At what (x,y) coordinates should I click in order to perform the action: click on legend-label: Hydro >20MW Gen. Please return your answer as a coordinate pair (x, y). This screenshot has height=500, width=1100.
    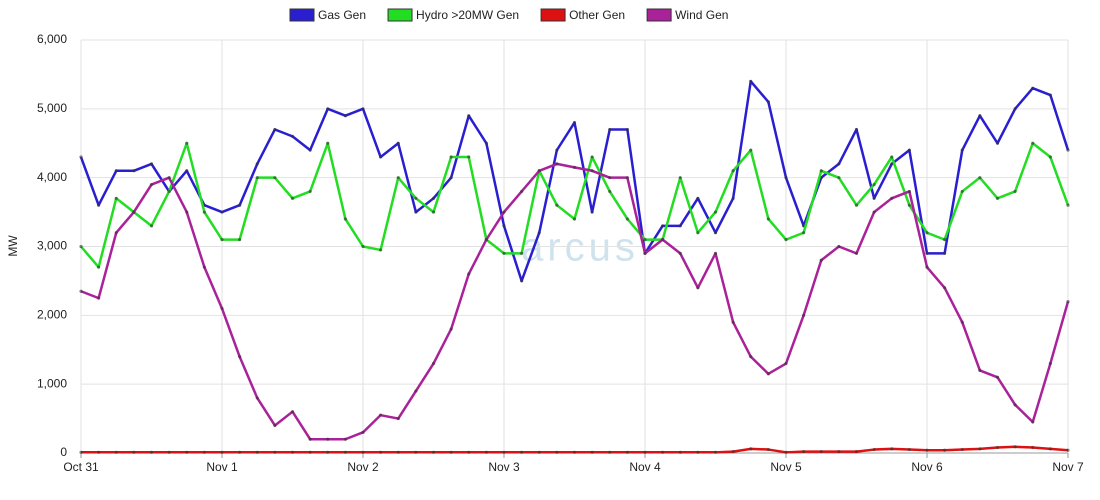
    Looking at the image, I should click on (467, 15).